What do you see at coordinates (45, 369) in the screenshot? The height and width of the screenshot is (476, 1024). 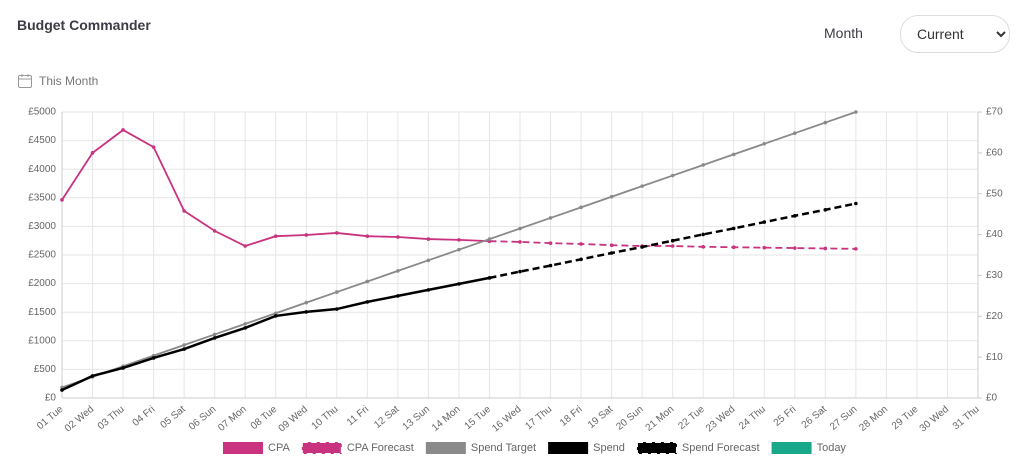 I see `y-tick-label: £500` at bounding box center [45, 369].